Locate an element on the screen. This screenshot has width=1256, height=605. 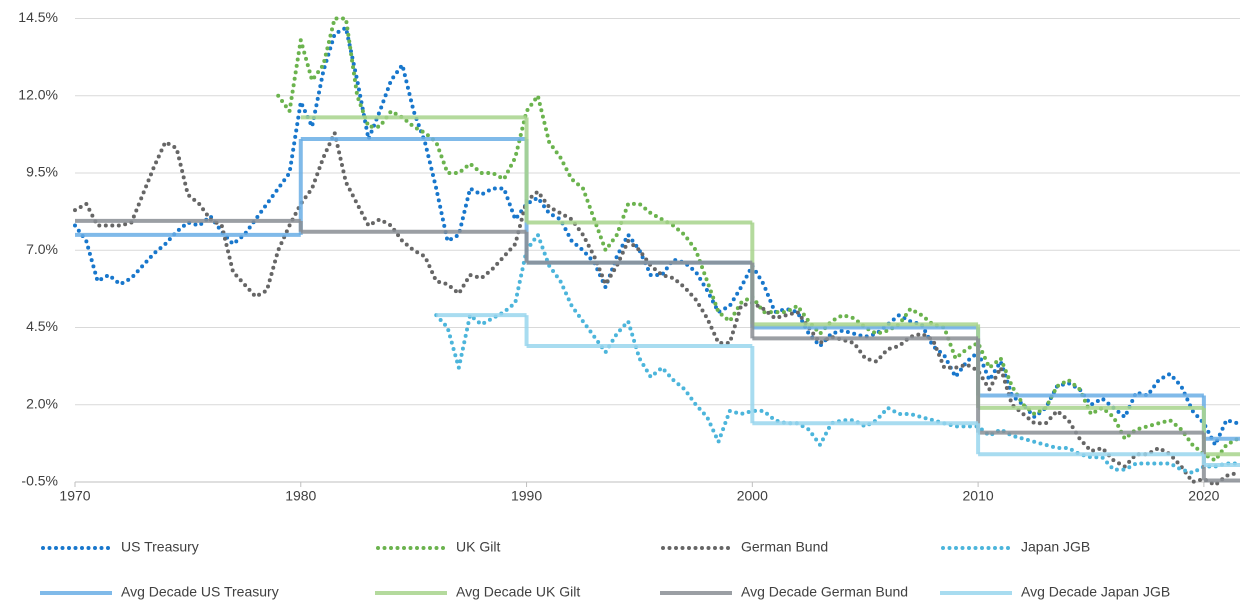
legend-label: German Bund is located at coordinates (784, 547).